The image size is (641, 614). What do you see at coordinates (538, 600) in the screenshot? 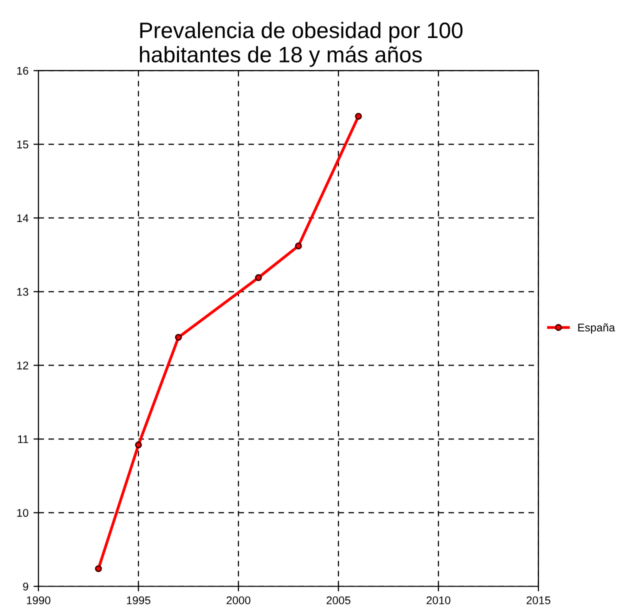
I see `x-tick-label: 2015` at bounding box center [538, 600].